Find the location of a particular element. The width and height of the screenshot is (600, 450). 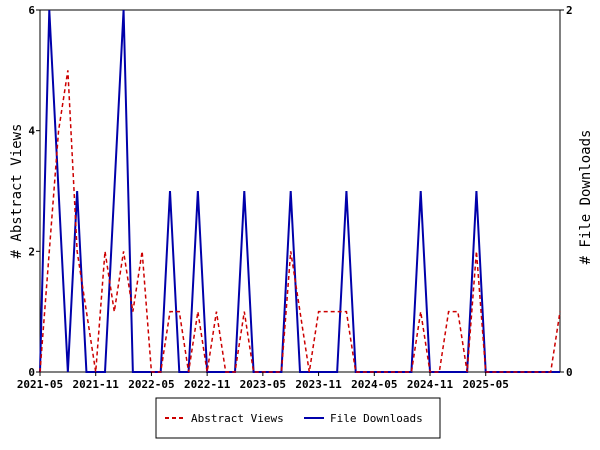

left-y-tick-label: 0 is located at coordinates (31, 372).